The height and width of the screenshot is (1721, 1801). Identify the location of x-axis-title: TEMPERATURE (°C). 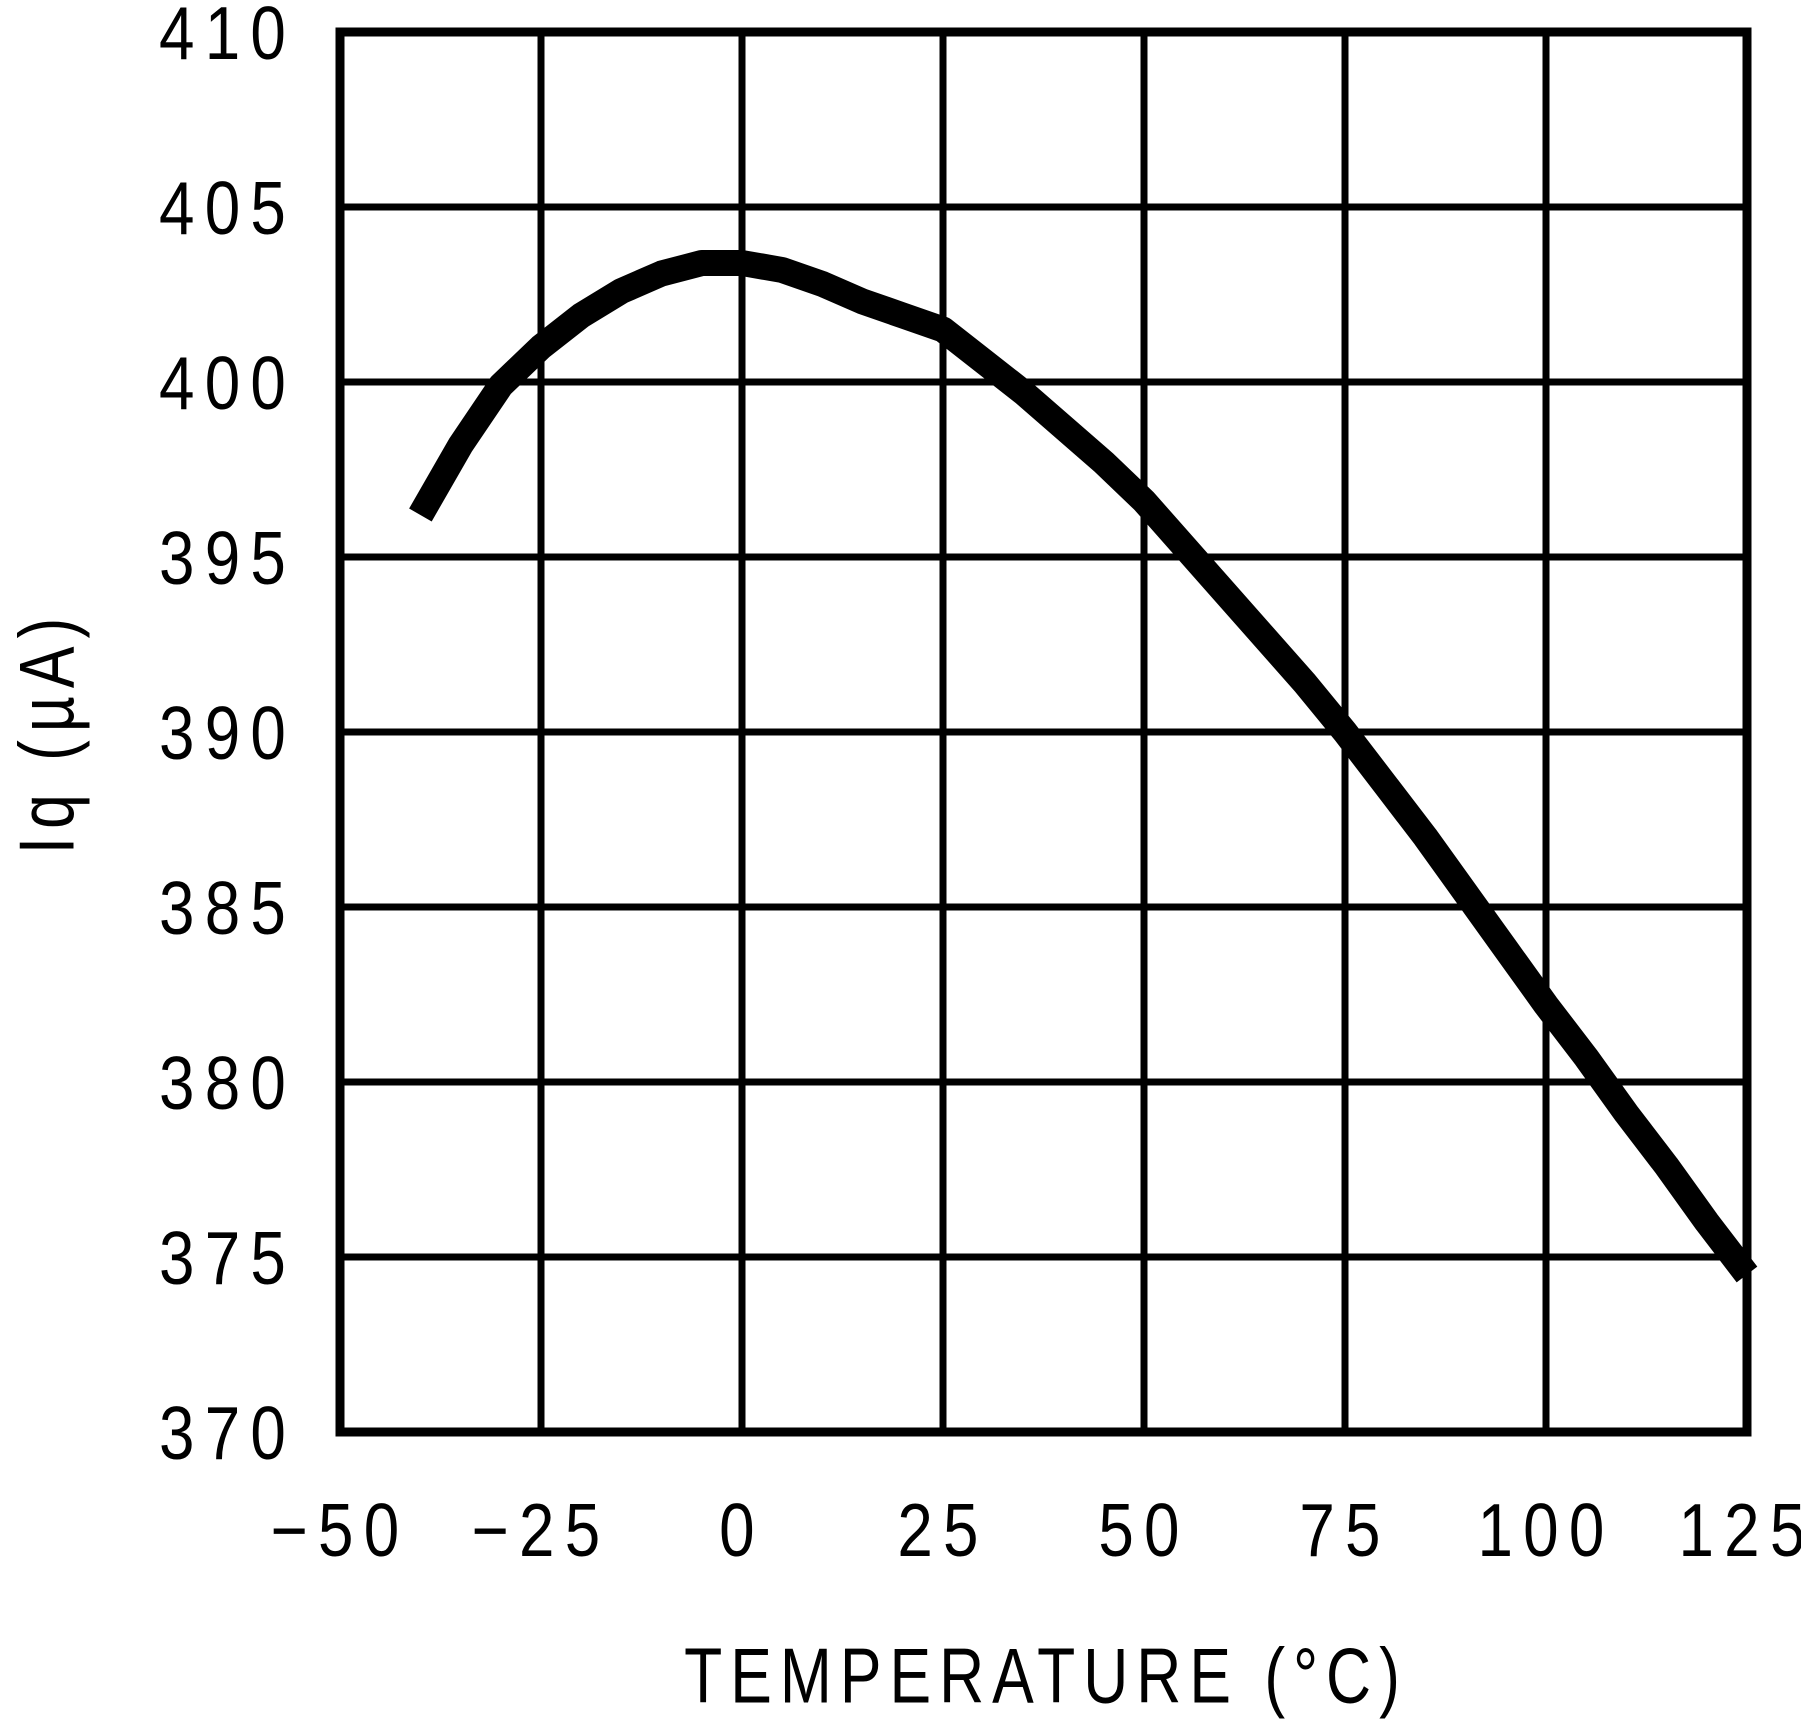
(1046, 1675).